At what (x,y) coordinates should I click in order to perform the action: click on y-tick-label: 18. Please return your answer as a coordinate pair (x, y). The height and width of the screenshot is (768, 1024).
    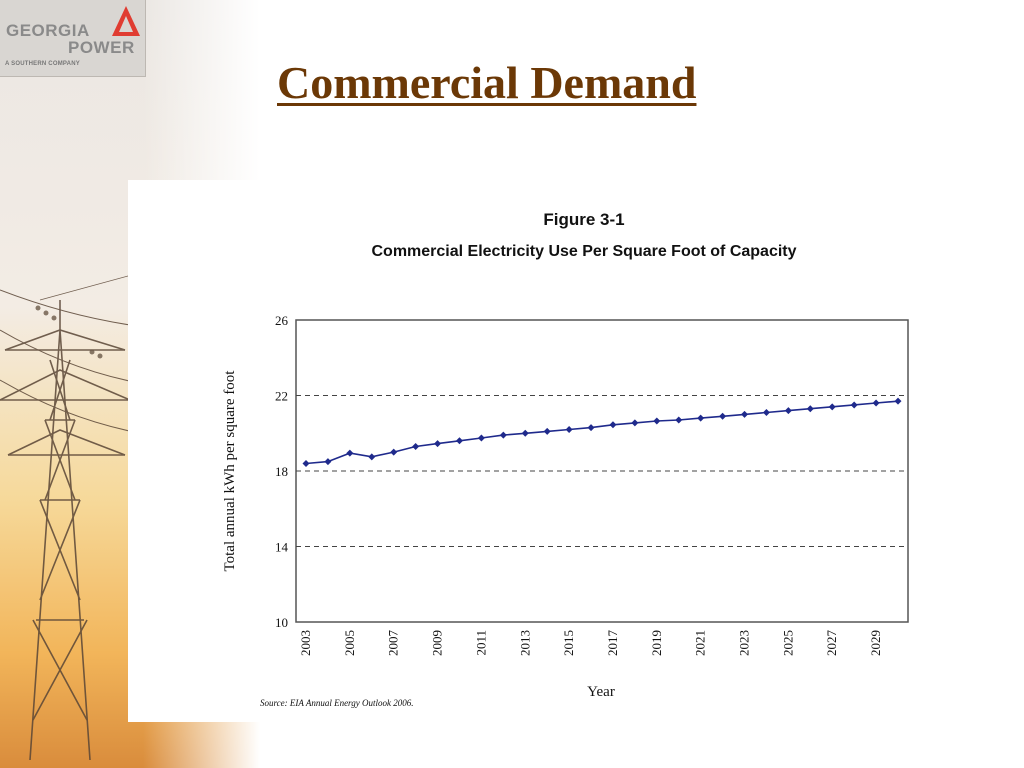
    Looking at the image, I should click on (281, 471).